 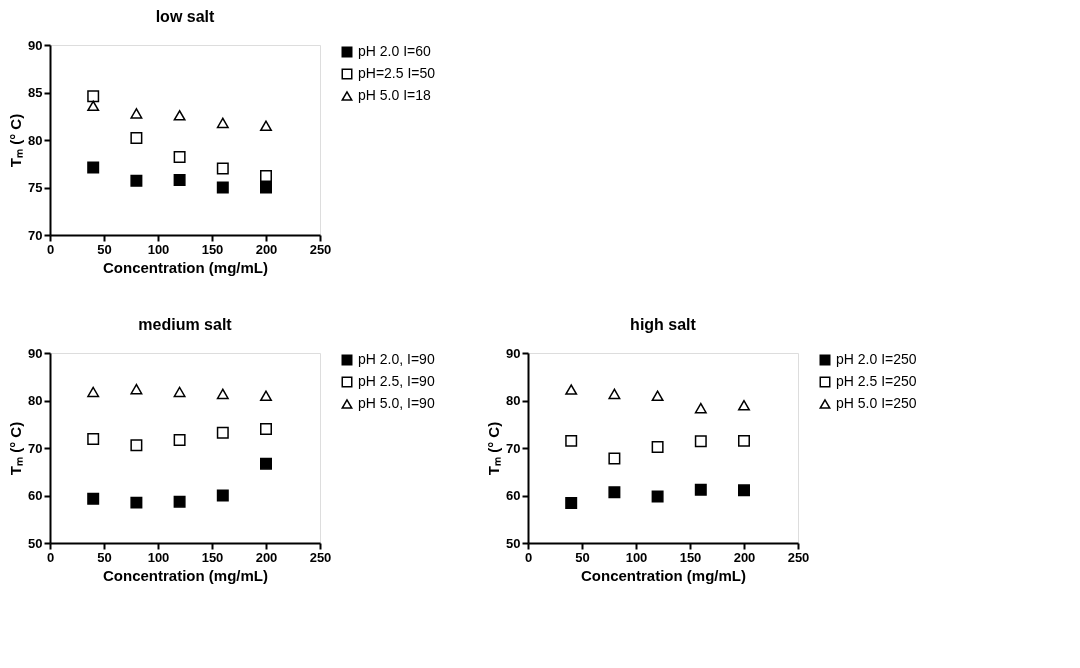 What do you see at coordinates (396, 359) in the screenshot?
I see `legend-label: pH 2.0, I=90` at bounding box center [396, 359].